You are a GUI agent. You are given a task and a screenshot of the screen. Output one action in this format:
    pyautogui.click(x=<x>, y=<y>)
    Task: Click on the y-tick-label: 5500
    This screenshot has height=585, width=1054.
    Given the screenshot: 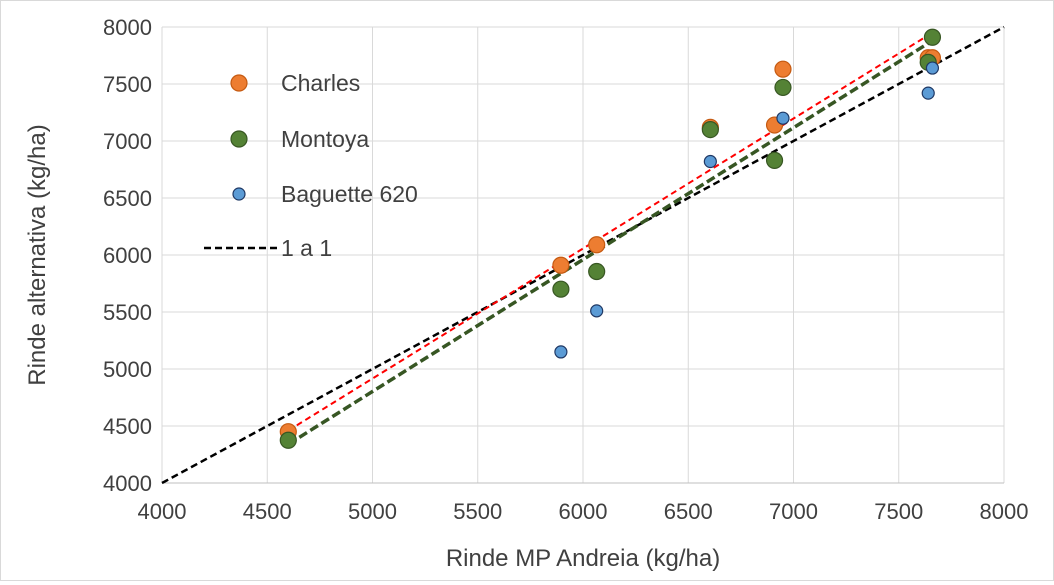 What is the action you would take?
    pyautogui.click(x=127, y=312)
    